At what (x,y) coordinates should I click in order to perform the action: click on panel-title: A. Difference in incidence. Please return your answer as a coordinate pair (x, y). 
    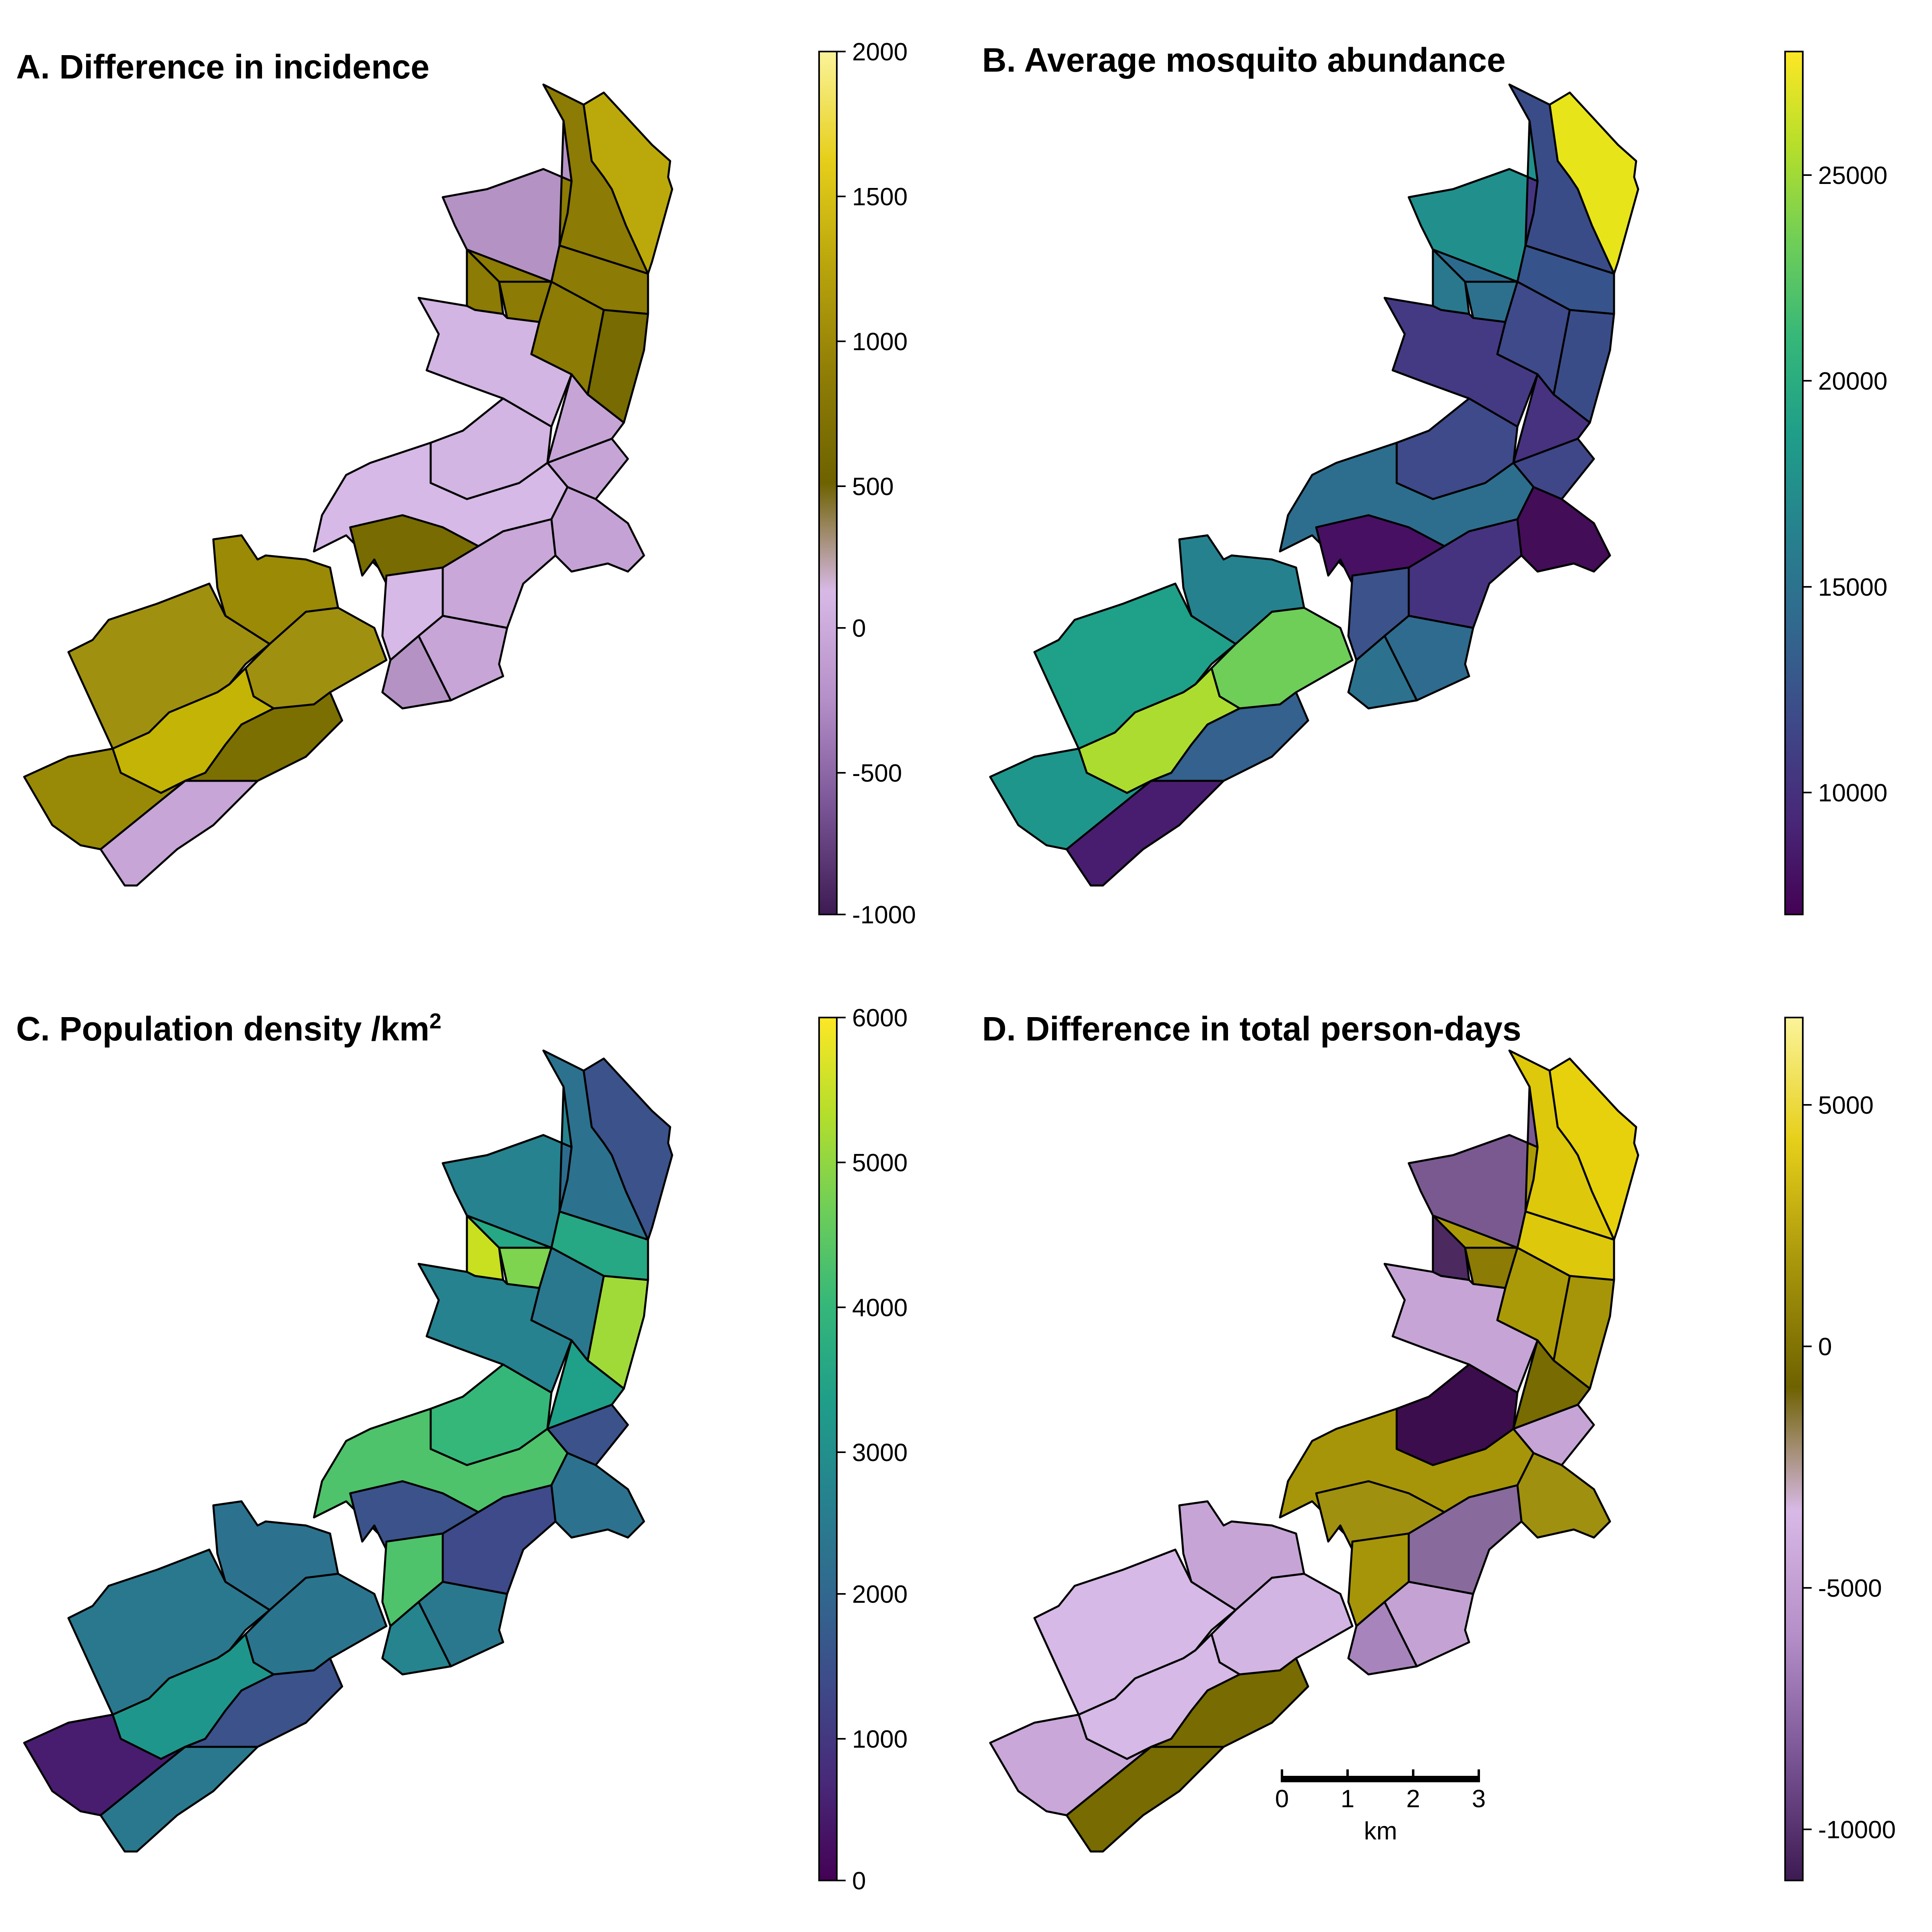
    Looking at the image, I should click on (222, 67).